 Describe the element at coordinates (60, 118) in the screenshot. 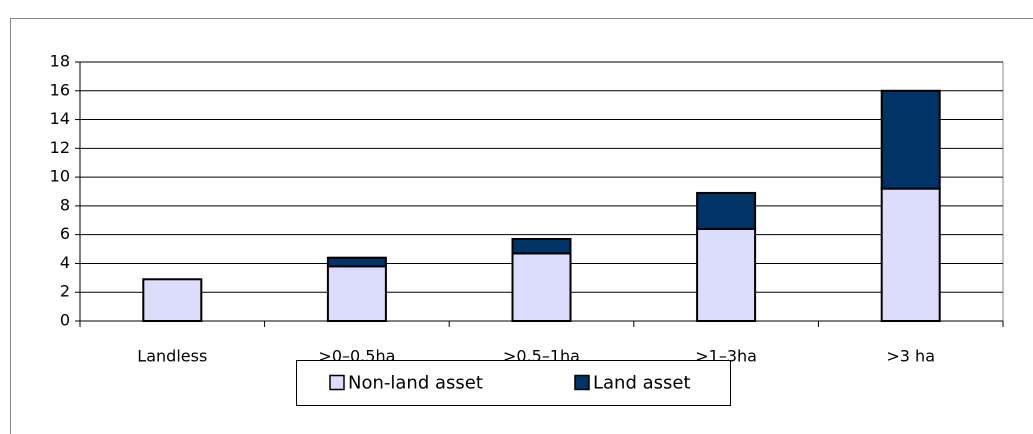

I see `y-tick-label: 14` at that location.